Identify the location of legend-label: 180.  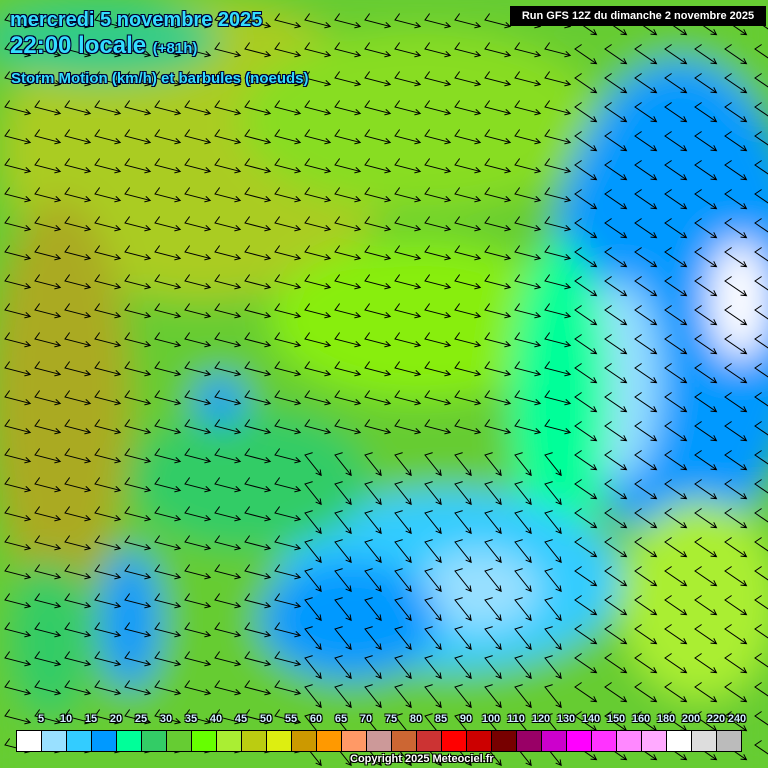
(666, 719).